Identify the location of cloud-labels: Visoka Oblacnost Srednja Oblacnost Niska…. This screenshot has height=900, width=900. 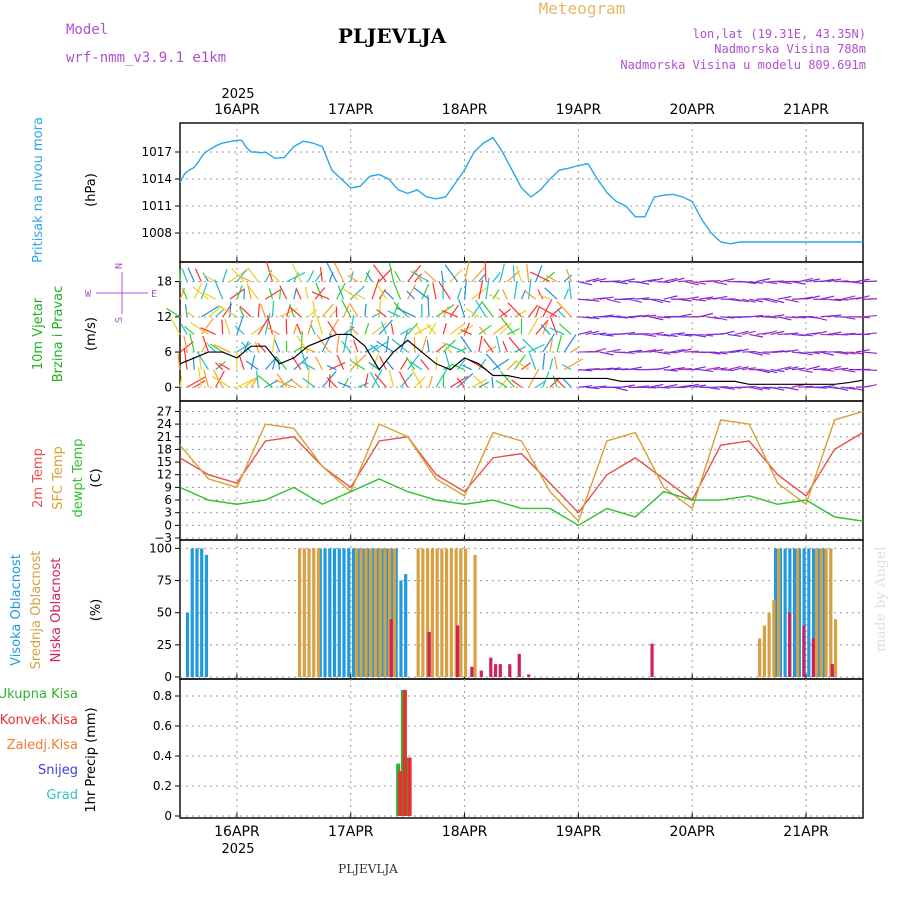
(56, 610).